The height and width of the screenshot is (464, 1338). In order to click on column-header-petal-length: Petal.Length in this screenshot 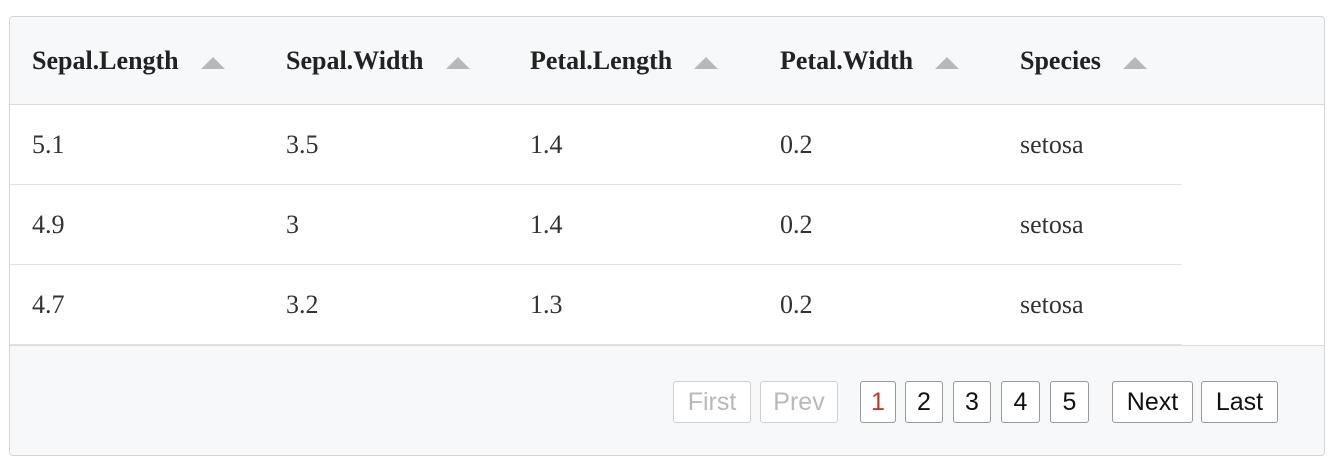, I will do `click(624, 60)`.